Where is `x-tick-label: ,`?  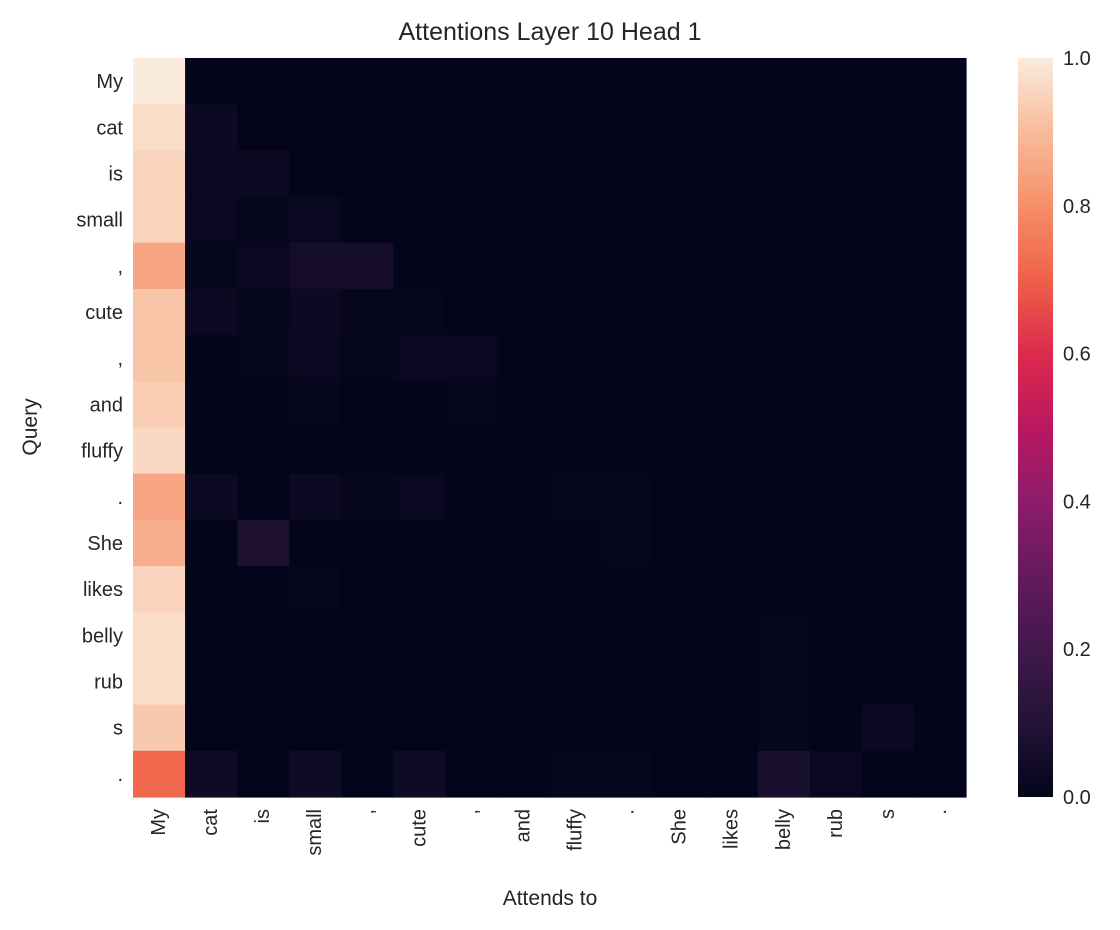
x-tick-label: , is located at coordinates (367, 812).